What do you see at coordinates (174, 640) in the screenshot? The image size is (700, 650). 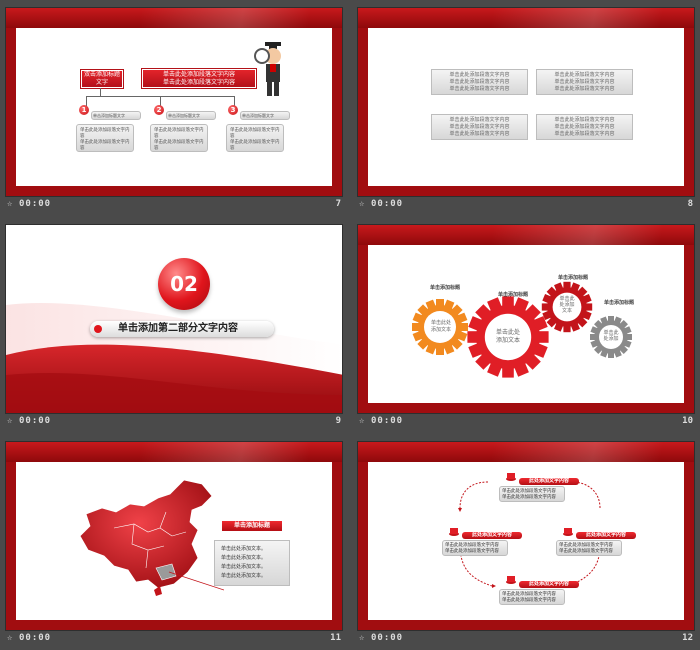 I see `slide-footer: ☆ 00:00 11` at bounding box center [174, 640].